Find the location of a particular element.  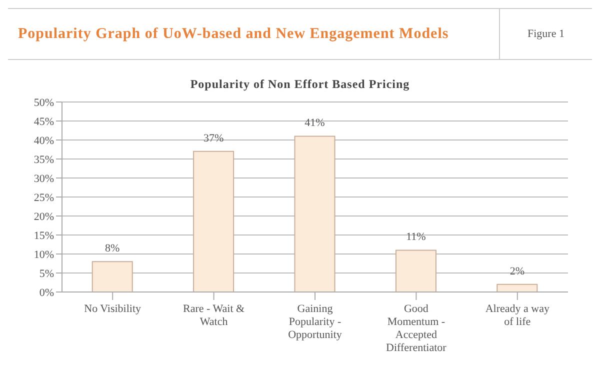

y-tick-label: 0% is located at coordinates (46, 292).